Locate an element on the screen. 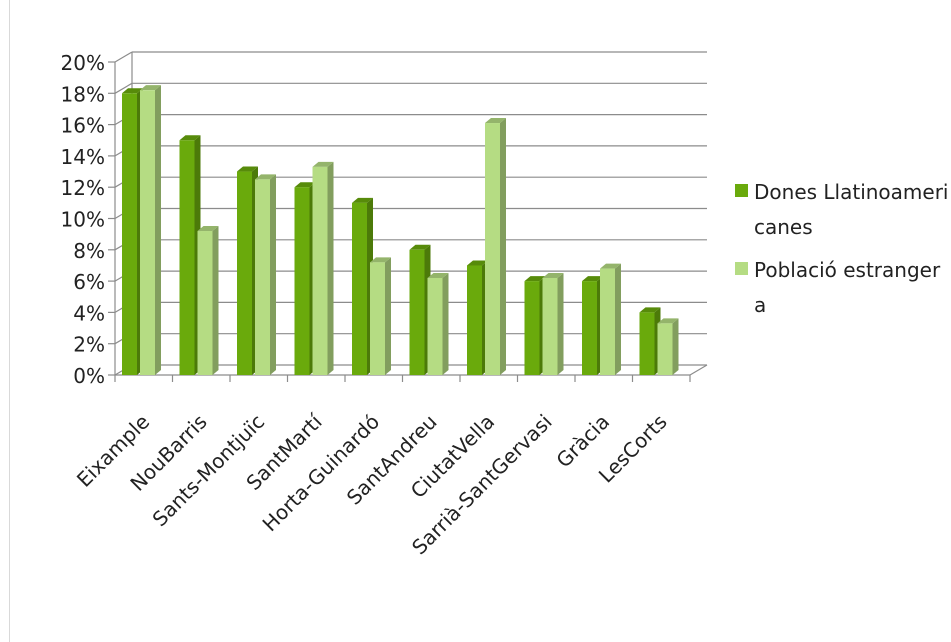  y-tick-label: 8% is located at coordinates (89, 251).